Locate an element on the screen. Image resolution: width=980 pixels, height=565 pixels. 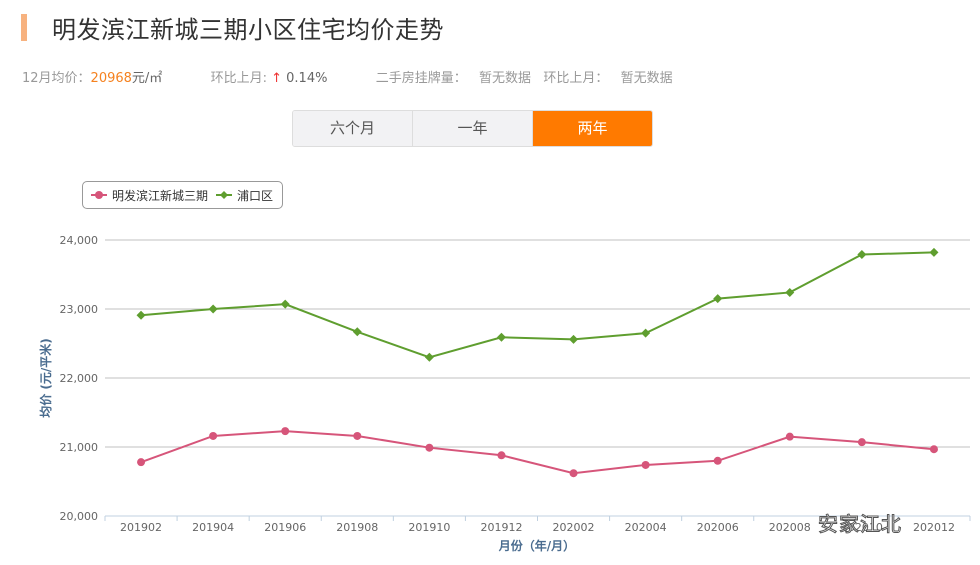
mom-value: 0.14% is located at coordinates (307, 78).